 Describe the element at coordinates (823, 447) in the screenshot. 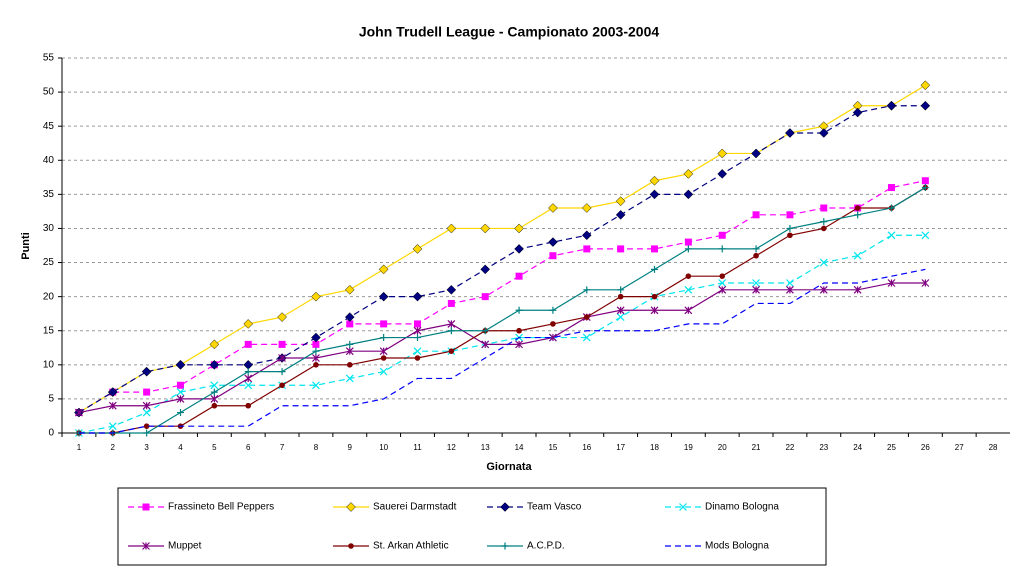

I see `x-tick-label: 23` at that location.